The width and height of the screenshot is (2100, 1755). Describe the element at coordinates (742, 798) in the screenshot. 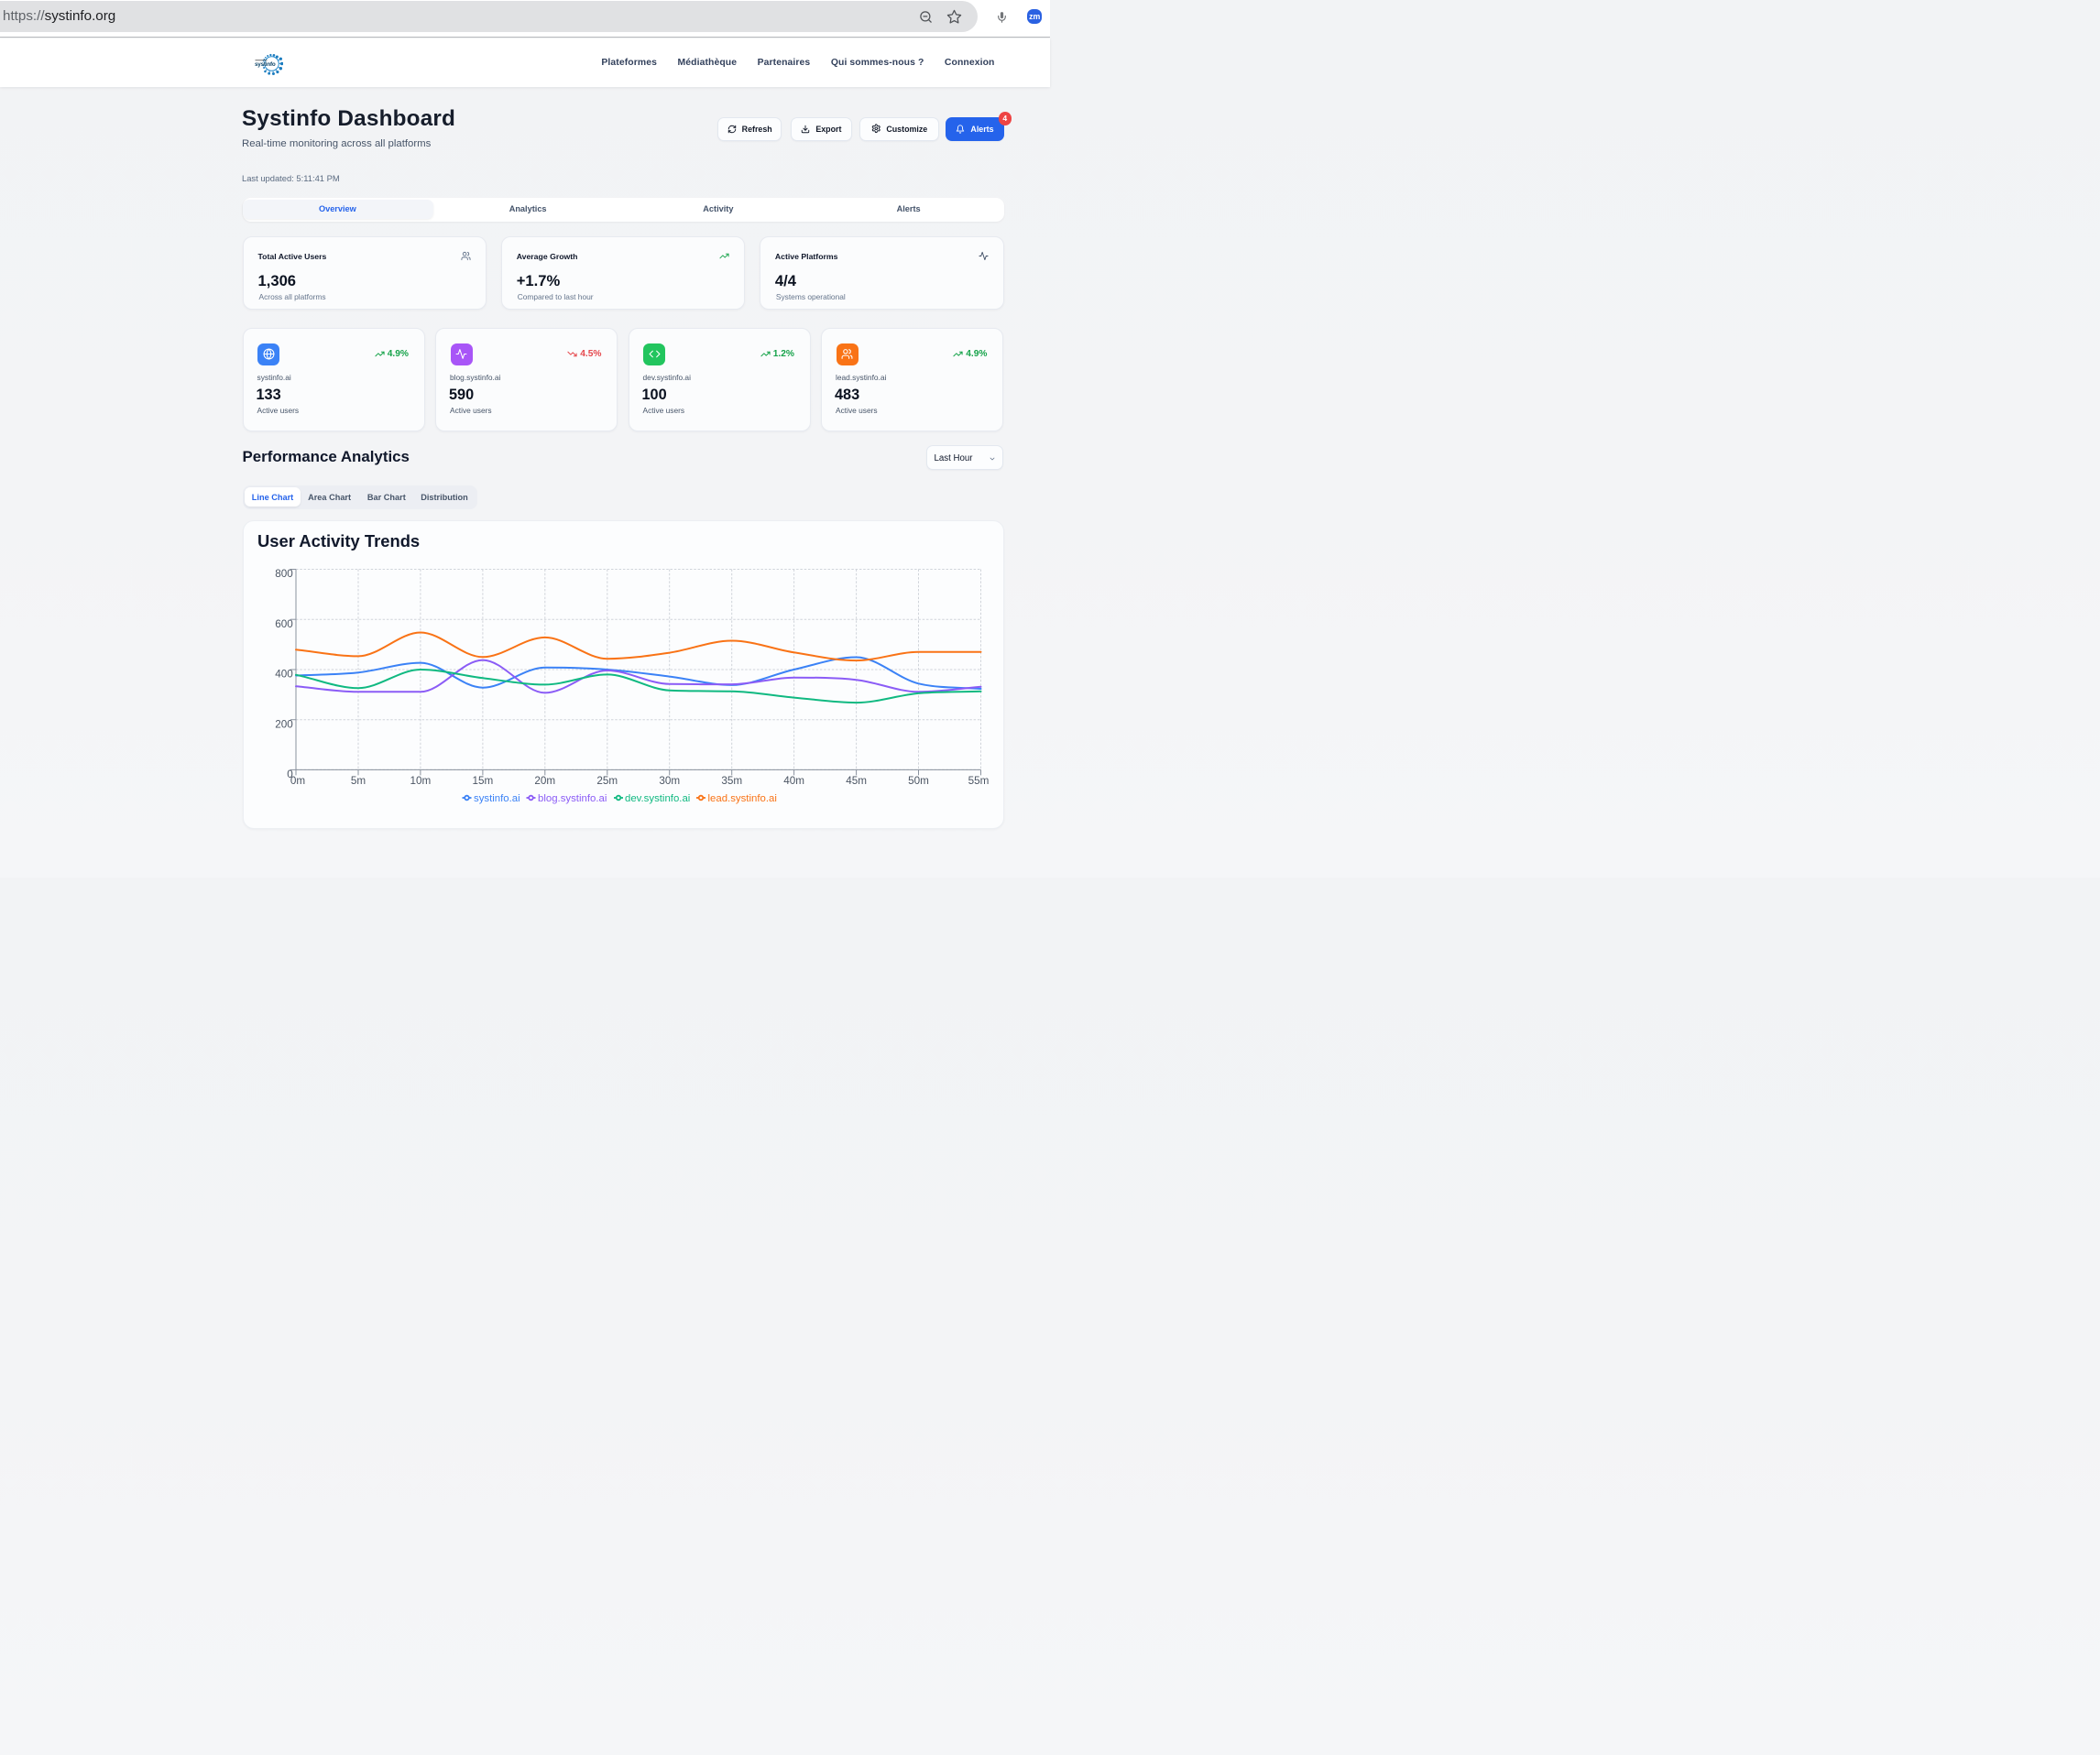

I see `svg-text: lead.systinfo.ai` at that location.